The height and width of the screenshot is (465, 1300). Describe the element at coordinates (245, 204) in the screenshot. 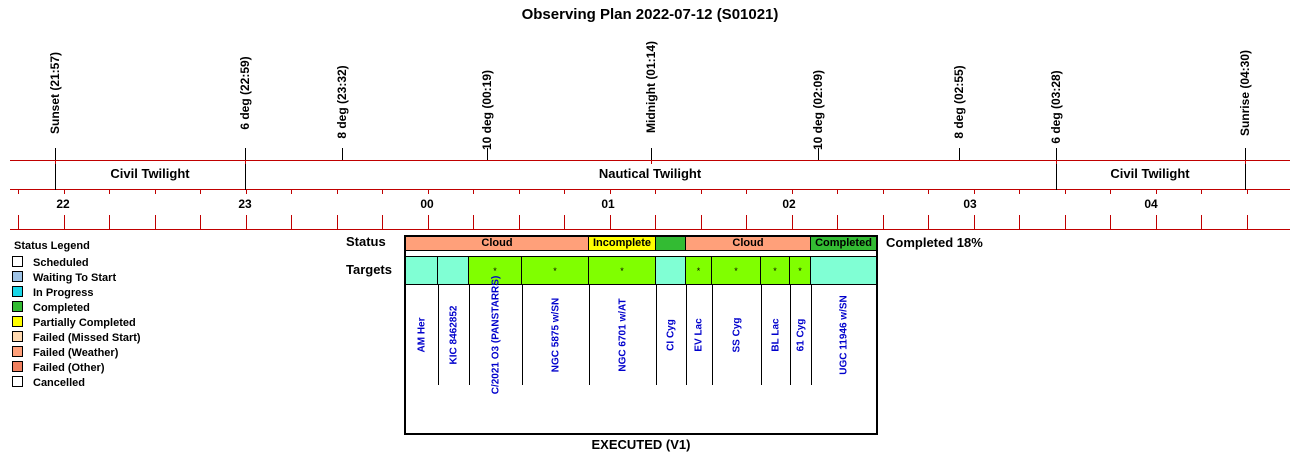

I see `hour-label: 23` at that location.